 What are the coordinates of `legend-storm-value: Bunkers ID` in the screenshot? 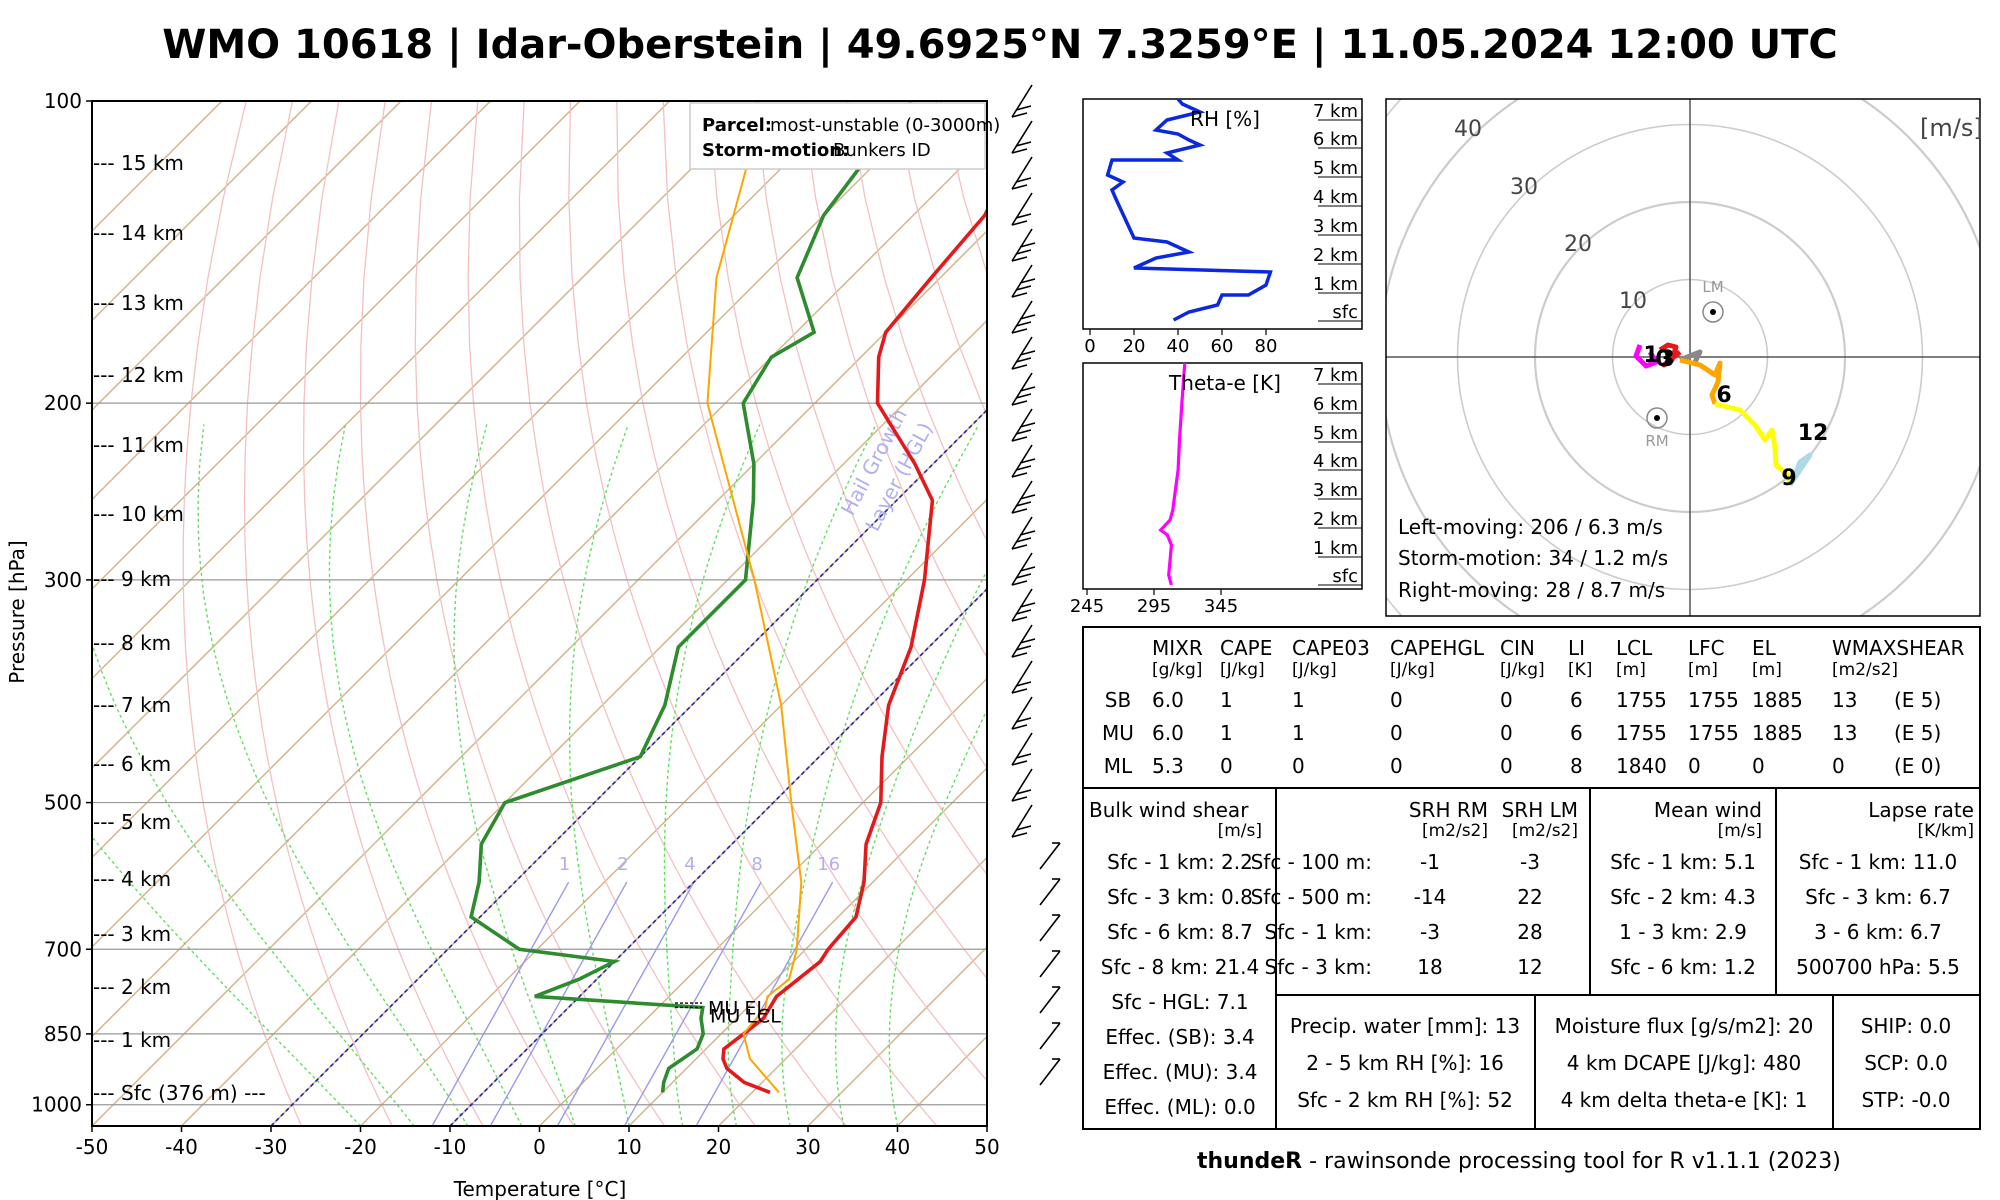 It's located at (882, 150).